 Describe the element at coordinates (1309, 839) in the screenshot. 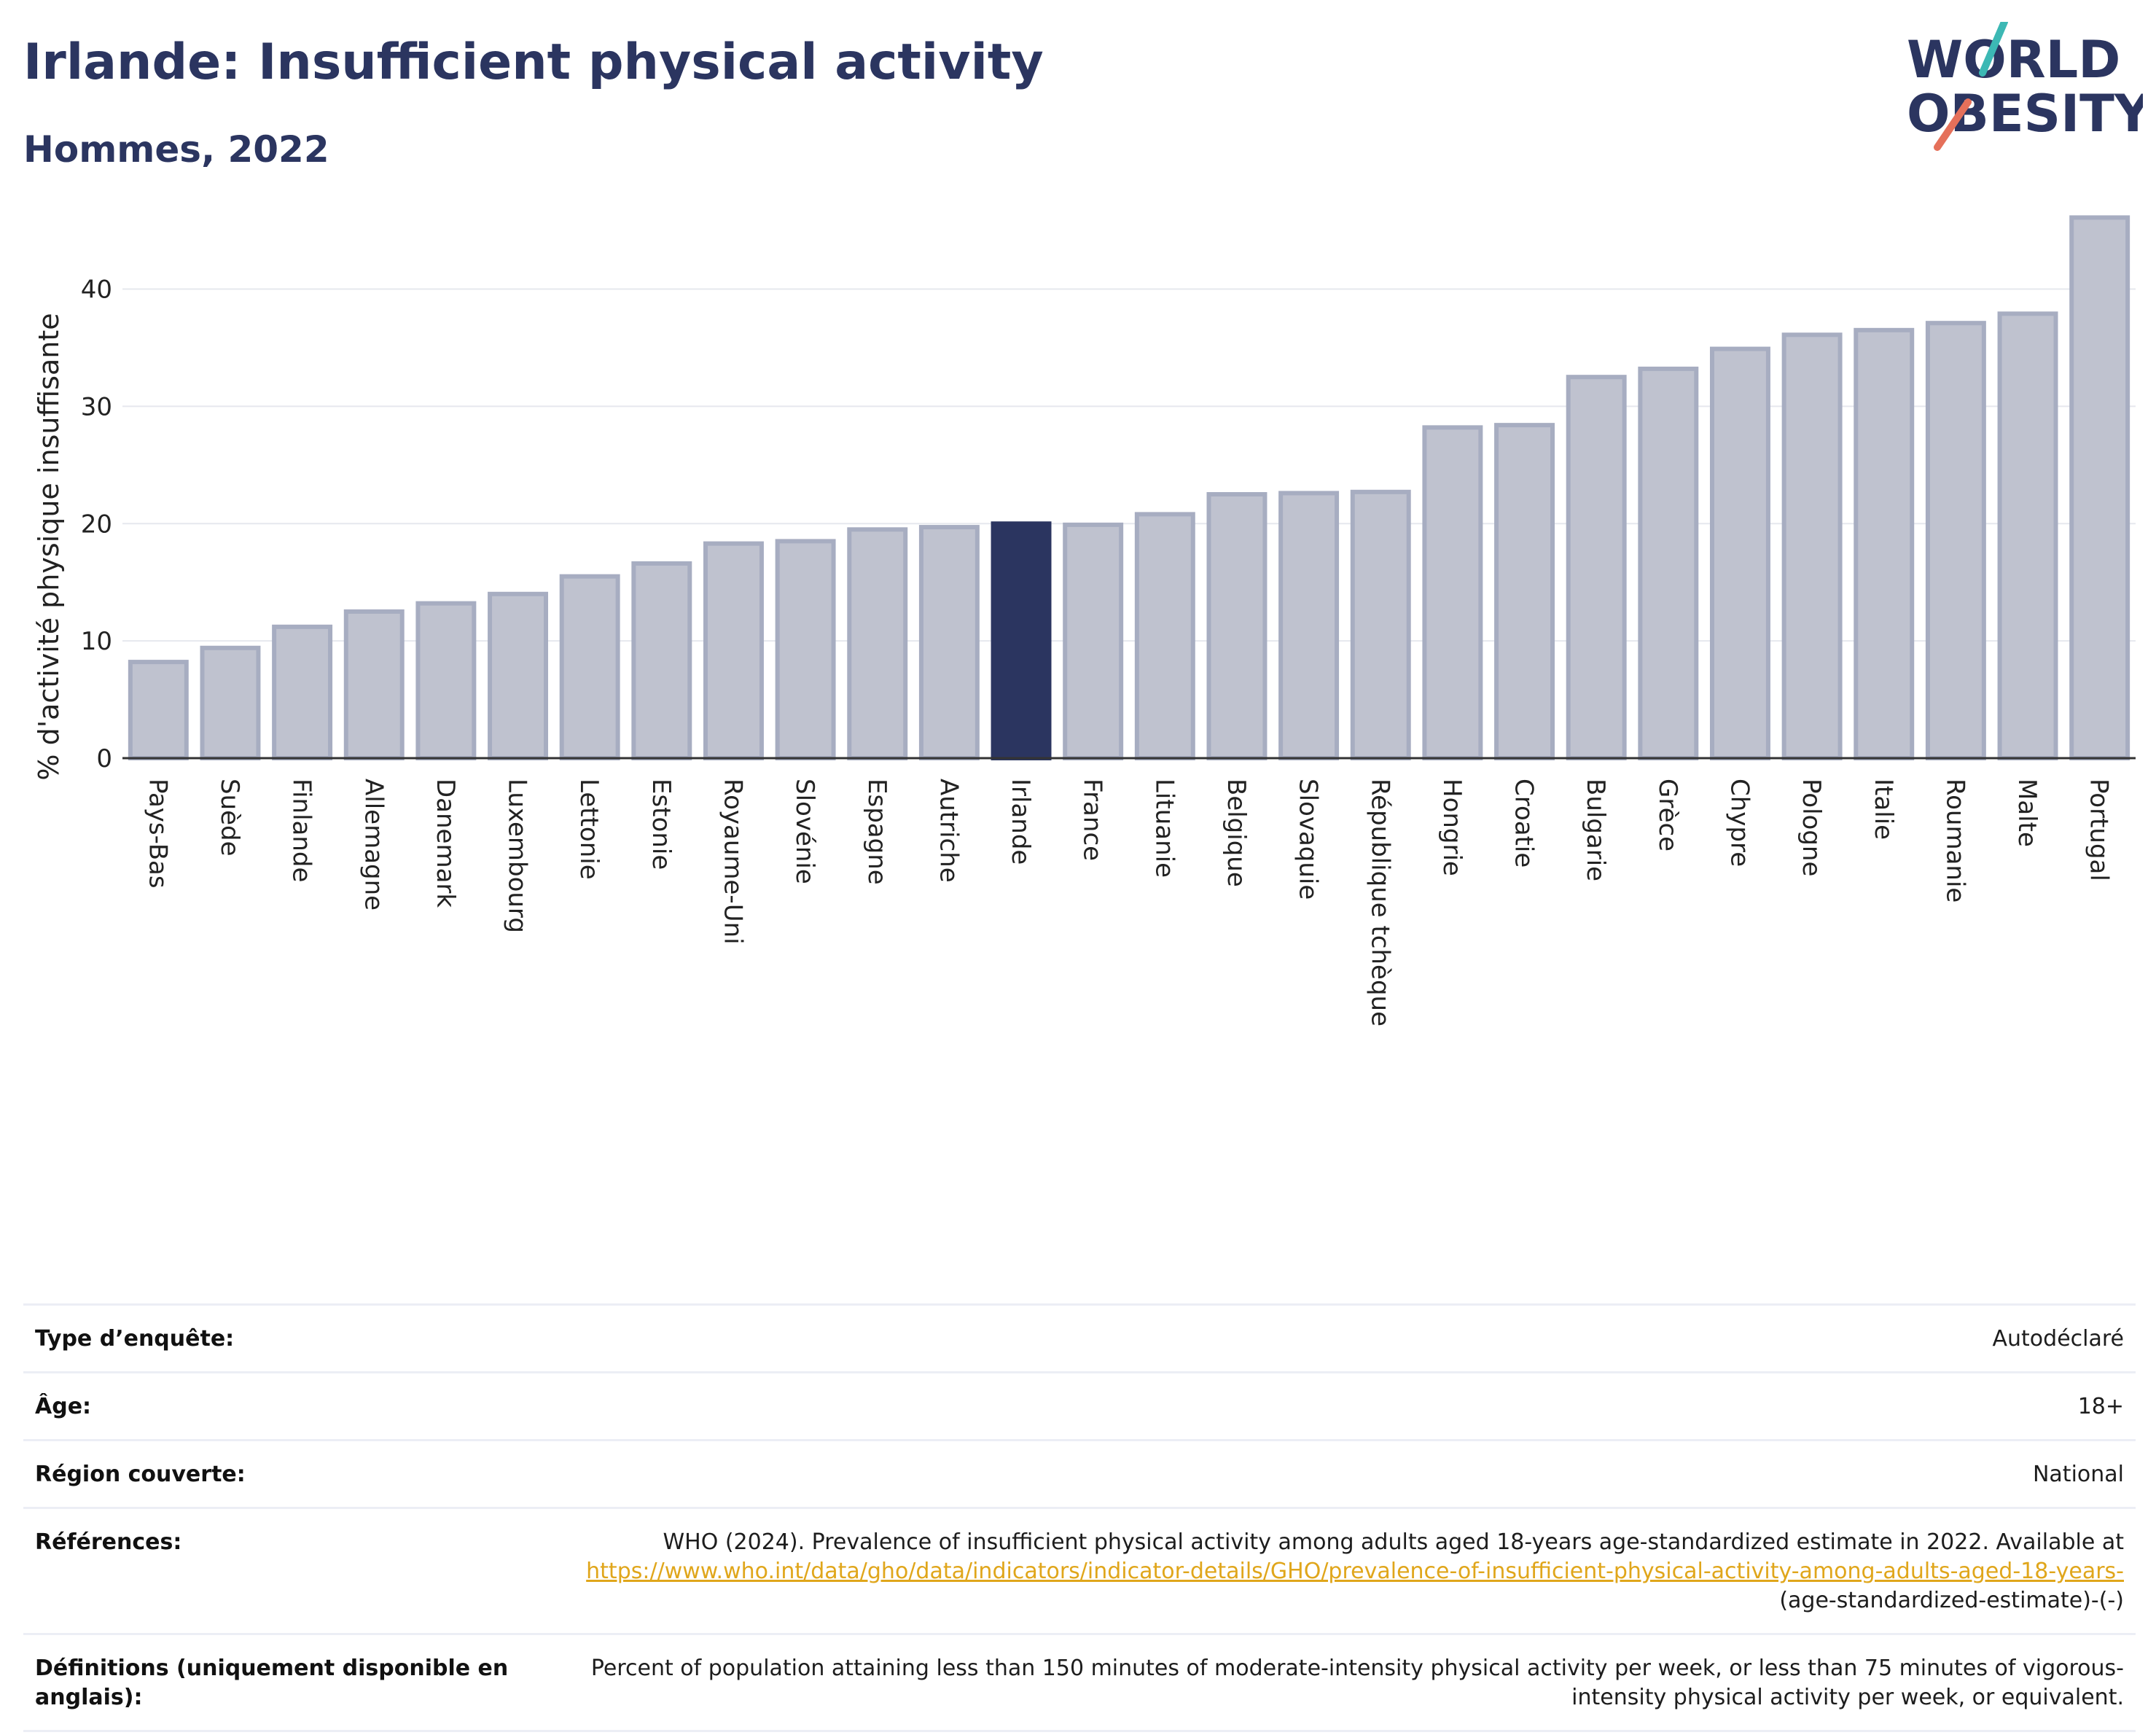

I see `x-tick-label: Slovaquie` at that location.